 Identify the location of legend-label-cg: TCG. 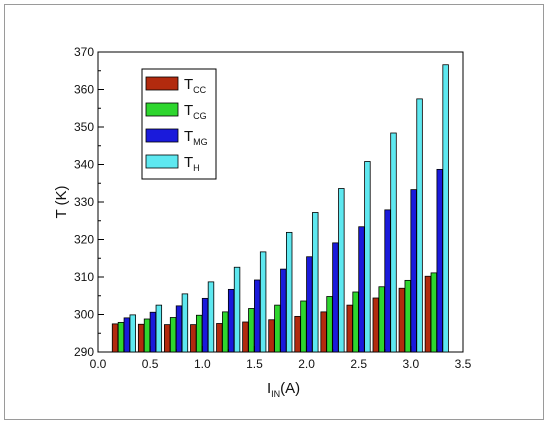
(195, 111).